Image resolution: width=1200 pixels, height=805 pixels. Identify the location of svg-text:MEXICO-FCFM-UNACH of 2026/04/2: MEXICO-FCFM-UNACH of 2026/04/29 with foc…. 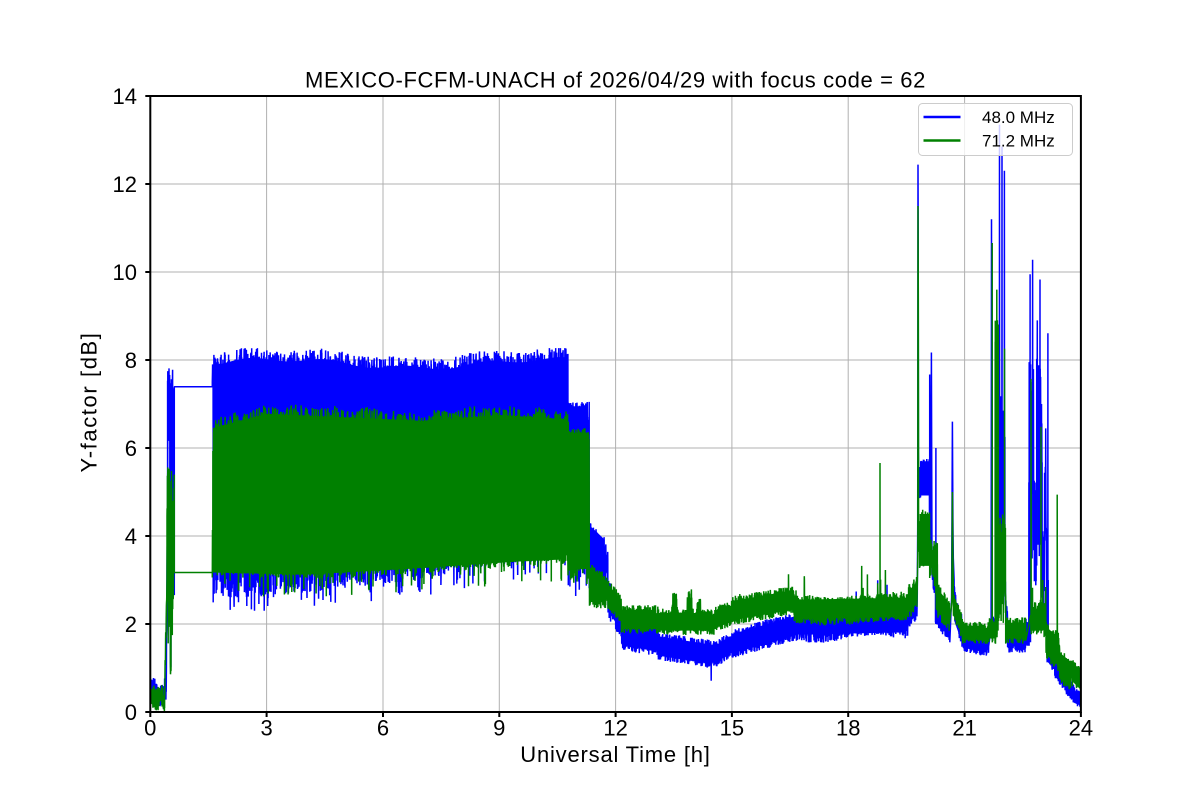
(615, 80).